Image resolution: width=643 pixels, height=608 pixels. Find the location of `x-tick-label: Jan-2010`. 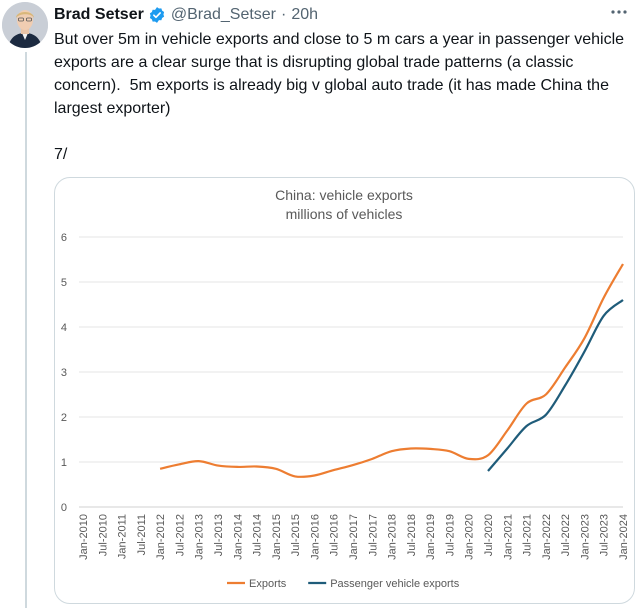

x-tick-label: Jan-2010 is located at coordinates (84, 537).